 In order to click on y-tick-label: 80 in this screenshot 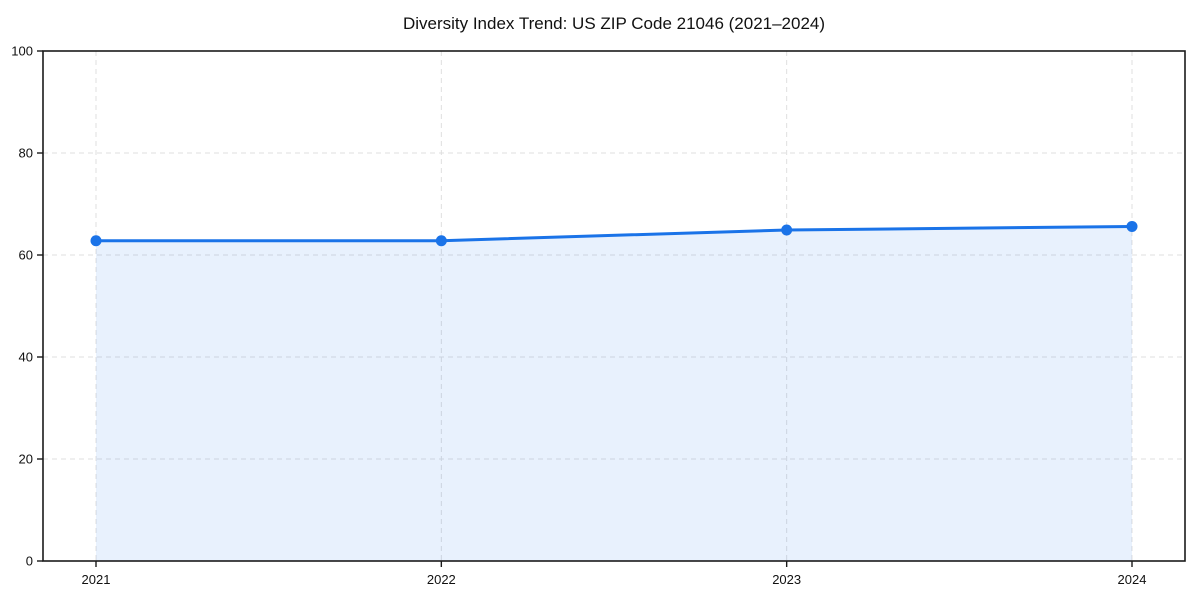, I will do `click(26, 153)`.